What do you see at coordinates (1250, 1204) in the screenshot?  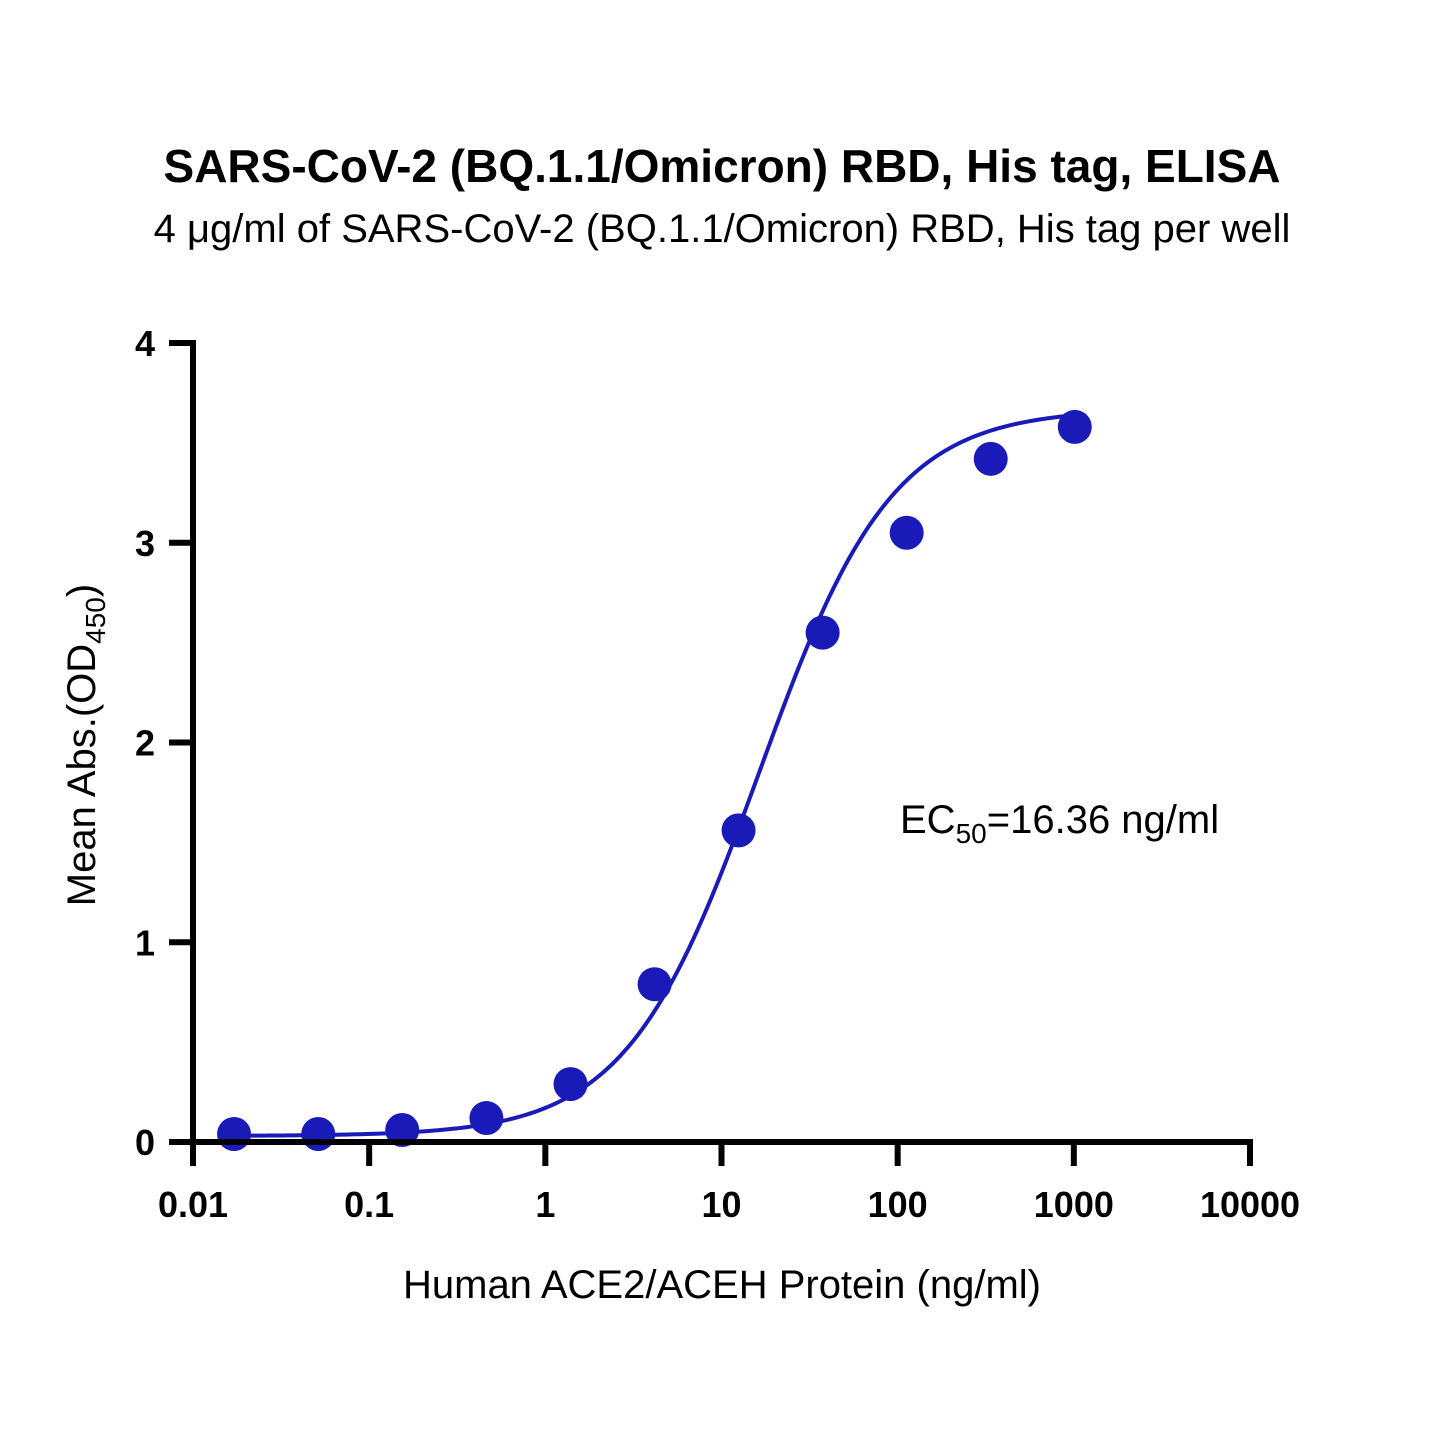 I see `x-tick-label: 10000` at bounding box center [1250, 1204].